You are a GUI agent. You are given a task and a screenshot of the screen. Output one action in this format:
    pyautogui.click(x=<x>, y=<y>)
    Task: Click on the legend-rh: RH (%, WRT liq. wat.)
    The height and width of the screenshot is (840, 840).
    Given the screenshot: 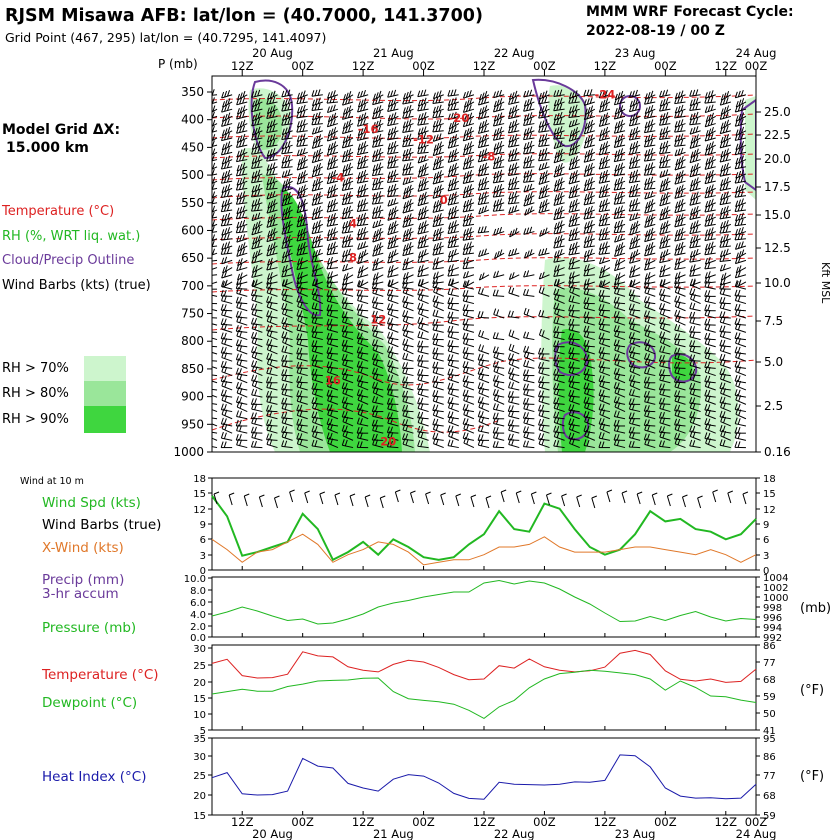 What is the action you would take?
    pyautogui.click(x=71, y=236)
    